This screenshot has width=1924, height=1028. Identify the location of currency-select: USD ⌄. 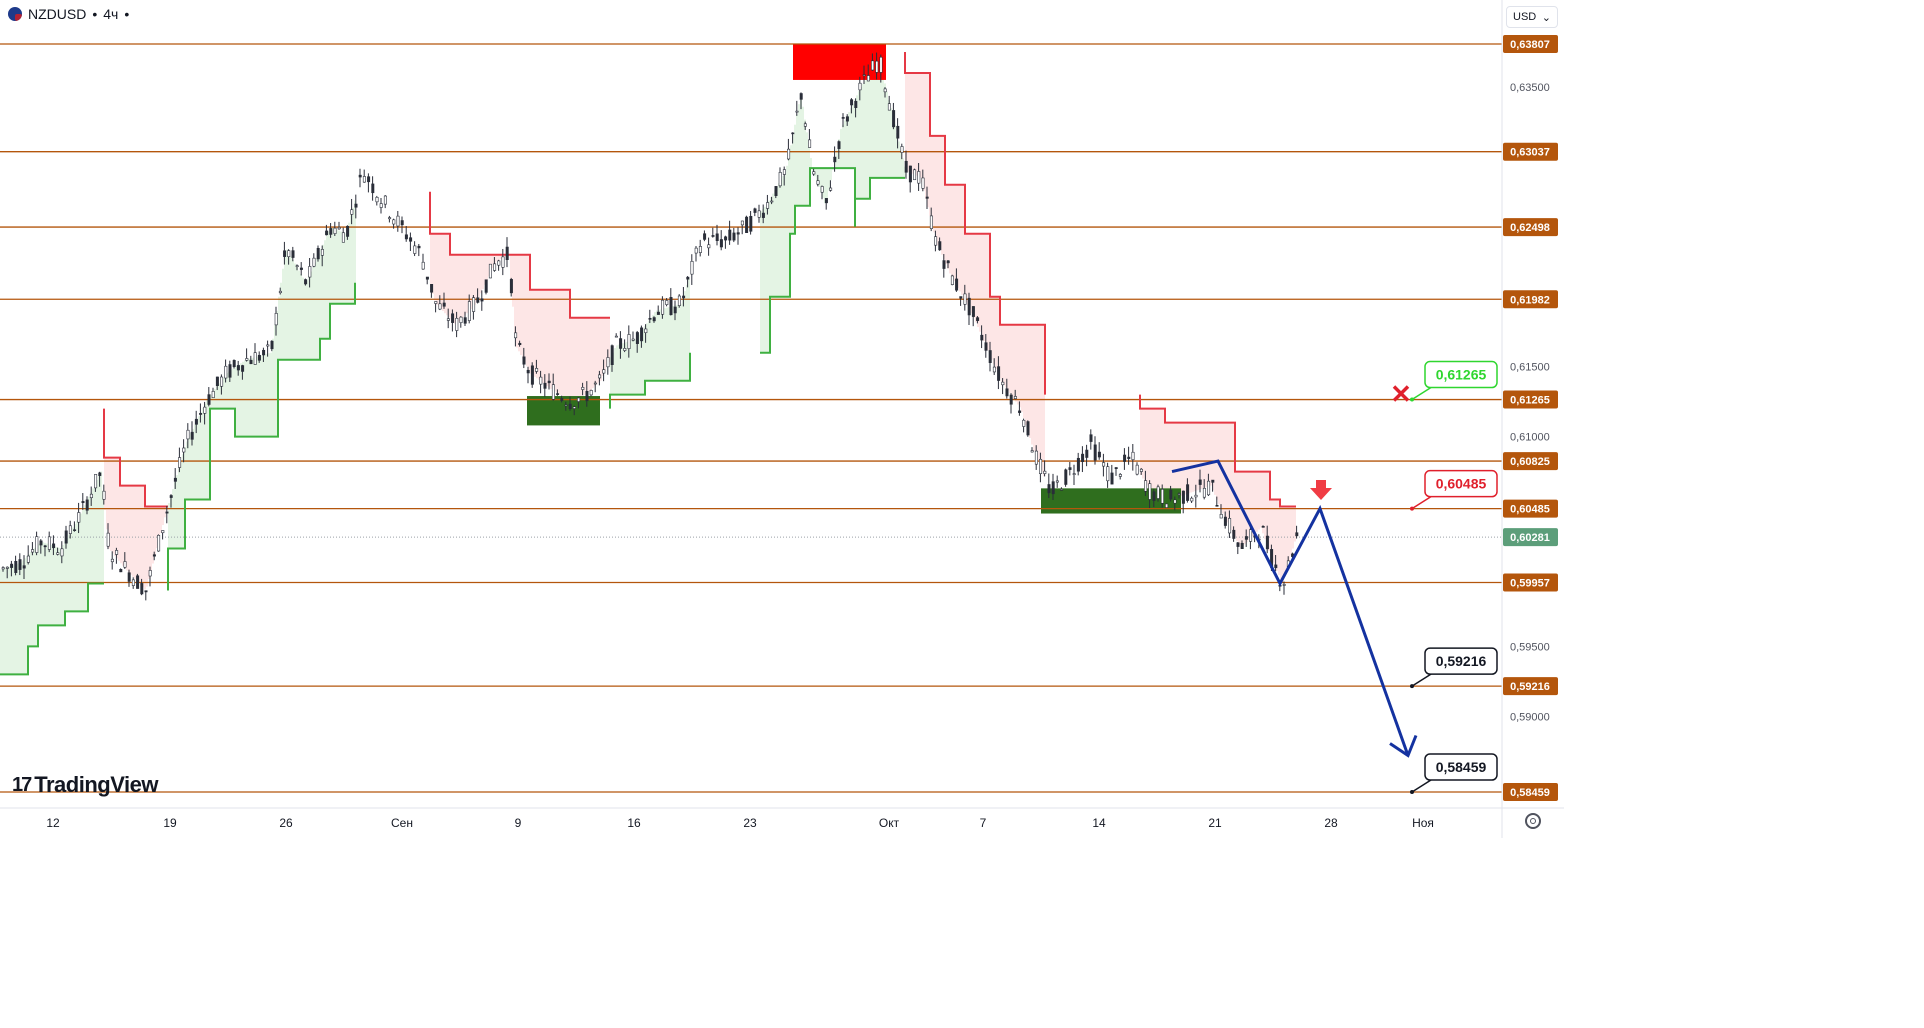
(1532, 17).